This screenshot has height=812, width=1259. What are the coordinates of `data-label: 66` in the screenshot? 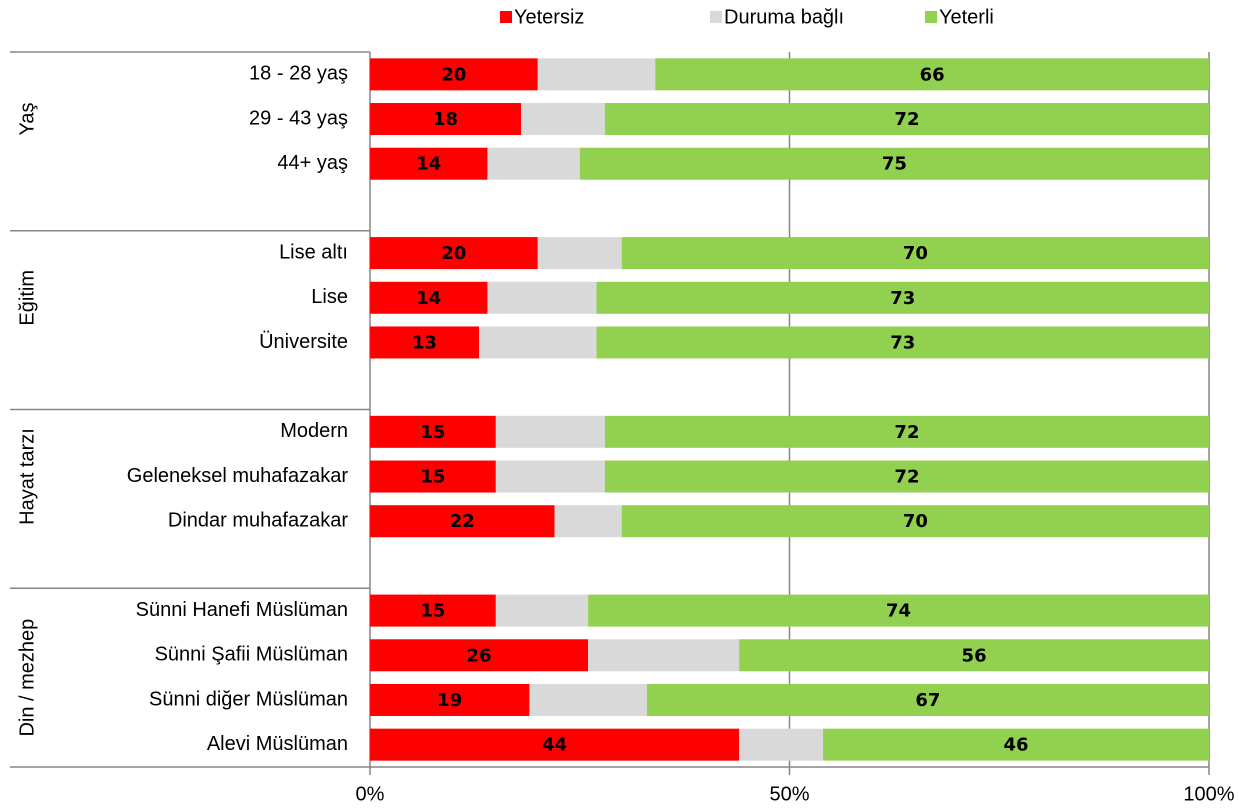 It's located at (932, 74).